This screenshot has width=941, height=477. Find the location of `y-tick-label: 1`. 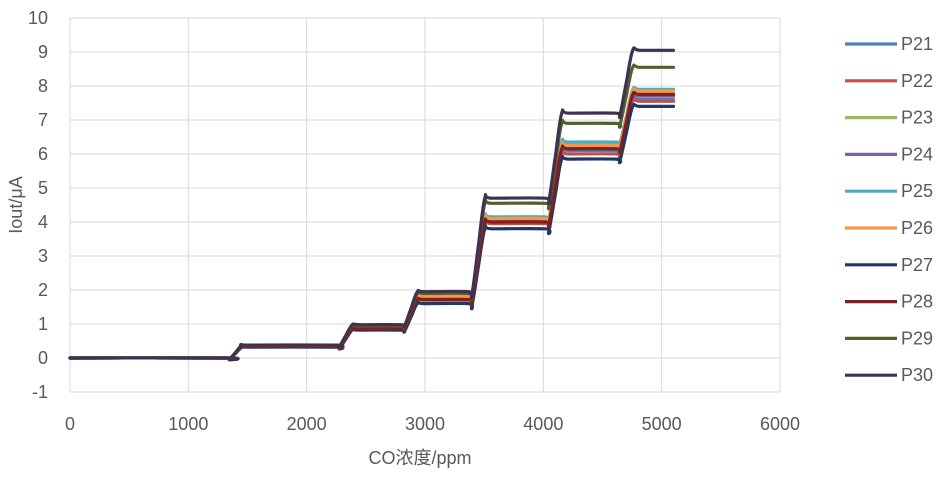

y-tick-label: 1 is located at coordinates (43, 324).